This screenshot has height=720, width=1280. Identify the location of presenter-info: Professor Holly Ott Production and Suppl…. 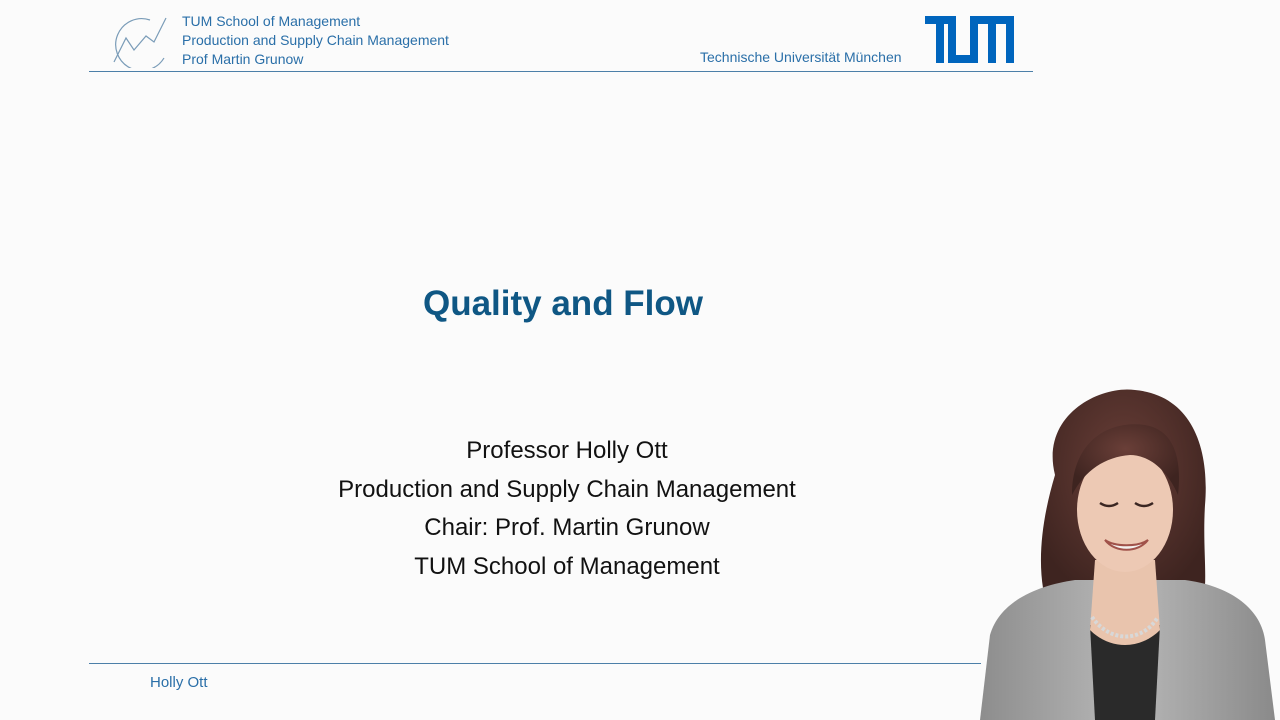
(567, 509).